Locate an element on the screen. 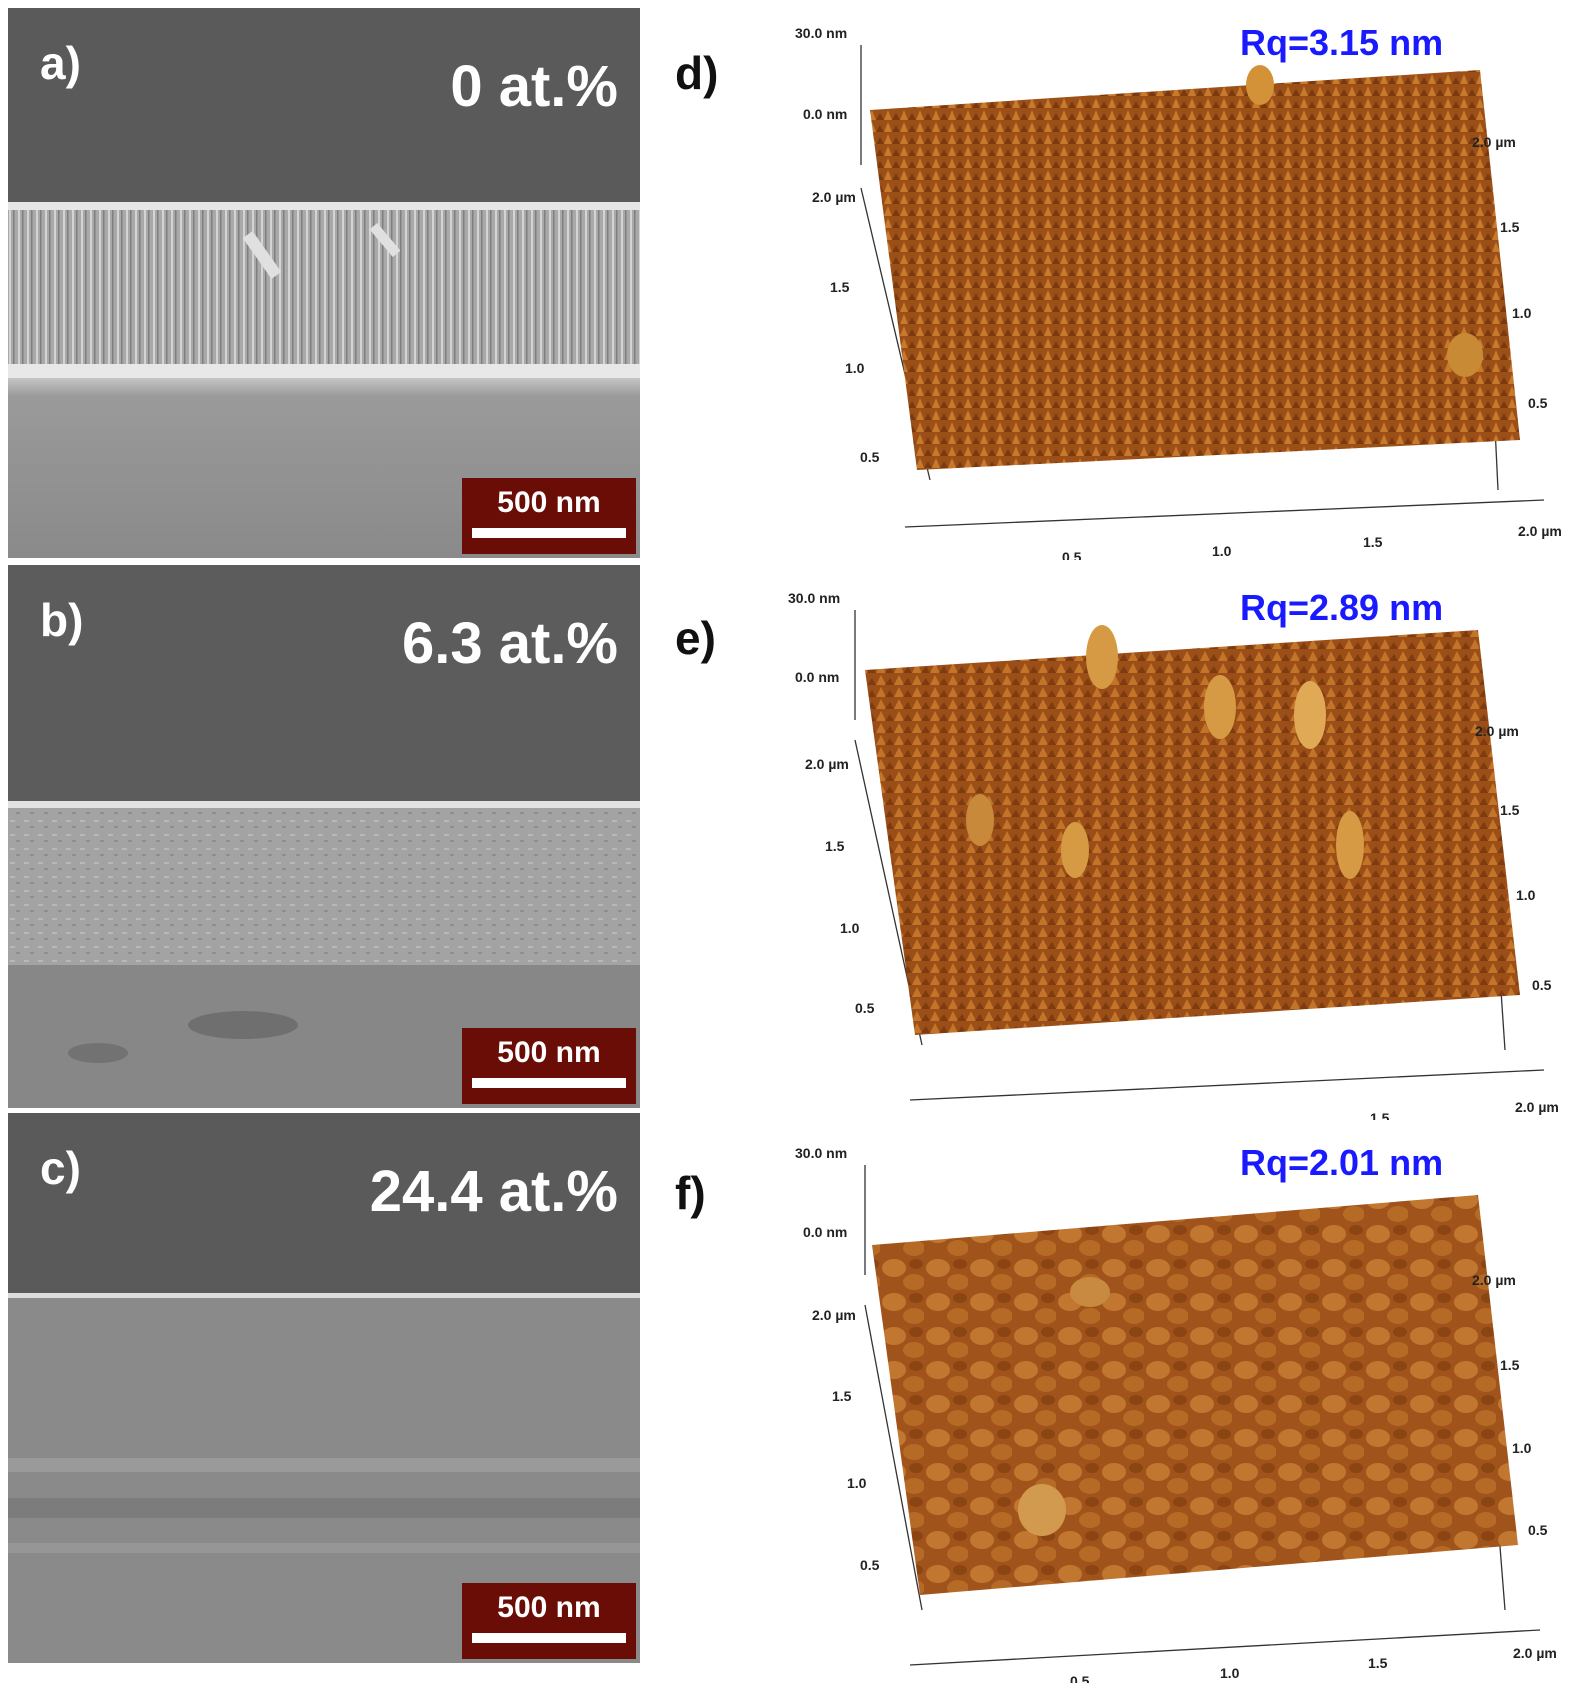 The width and height of the screenshot is (1575, 1683). bottom-tick-d-3: 2.0 µm is located at coordinates (1540, 531).